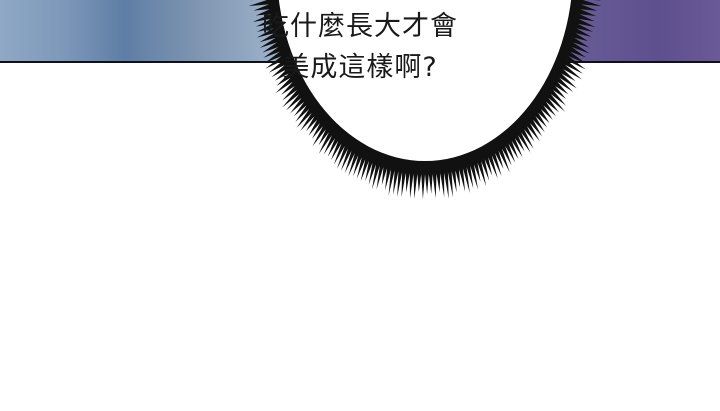  Describe the element at coordinates (360, 26) in the screenshot. I see `dialogue-line-1: 吃什麼長大才會` at that location.